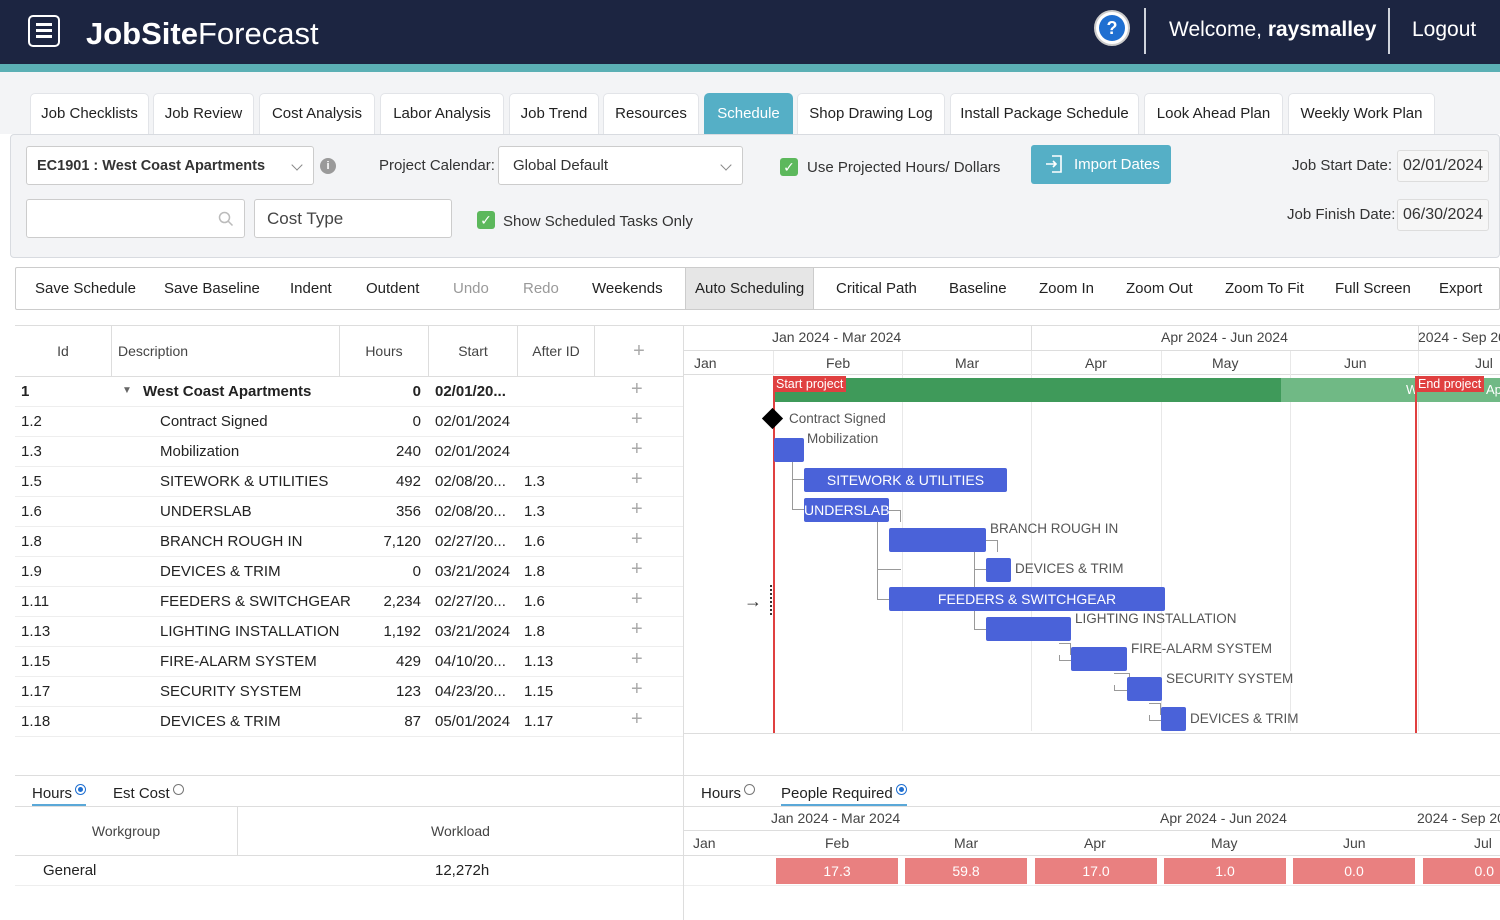 This screenshot has height=920, width=1500. Describe the element at coordinates (349, 662) in the screenshot. I see `table-row: 1.15 FIRE-ALARM SYSTEM 429 04/10/20... 1.13 +` at that location.